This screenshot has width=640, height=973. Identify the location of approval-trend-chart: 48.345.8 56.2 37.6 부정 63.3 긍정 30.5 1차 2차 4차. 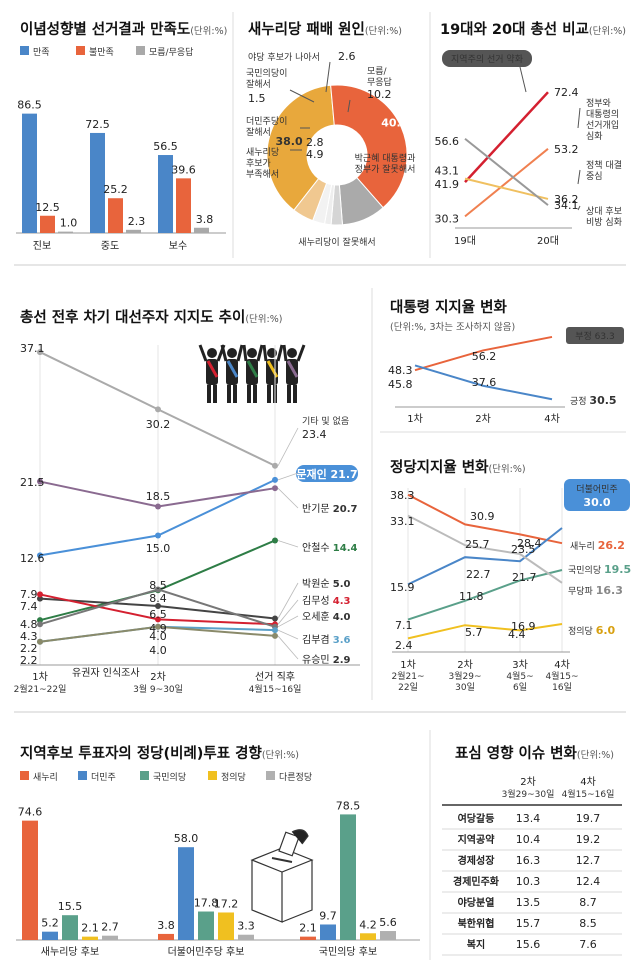
(506, 376).